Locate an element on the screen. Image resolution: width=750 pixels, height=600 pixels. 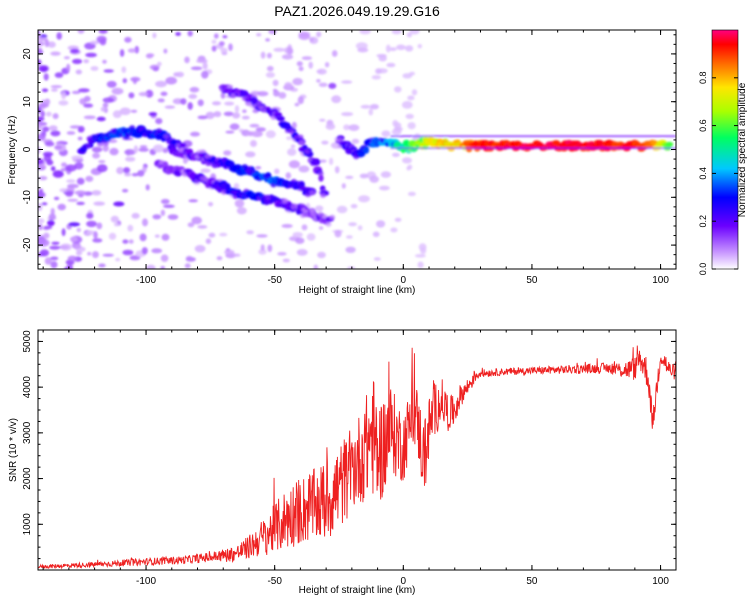
y-tick-label: 1000 is located at coordinates (27, 524).